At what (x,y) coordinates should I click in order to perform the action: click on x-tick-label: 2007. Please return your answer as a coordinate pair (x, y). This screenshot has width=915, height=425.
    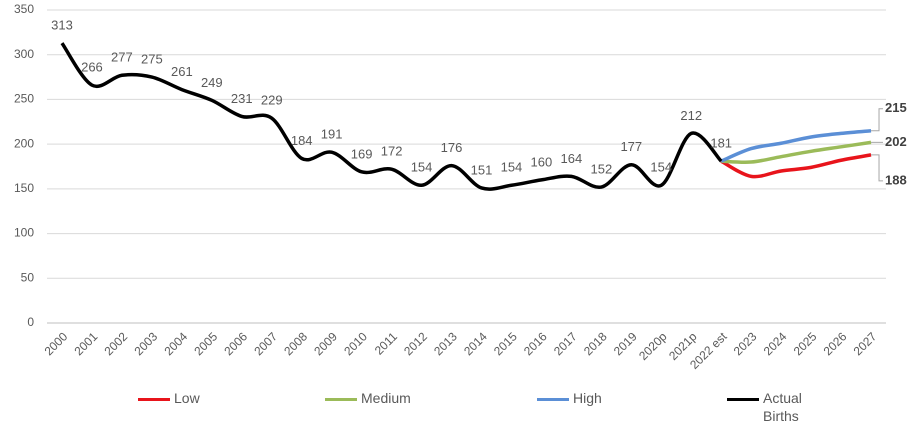
    Looking at the image, I should click on (265, 343).